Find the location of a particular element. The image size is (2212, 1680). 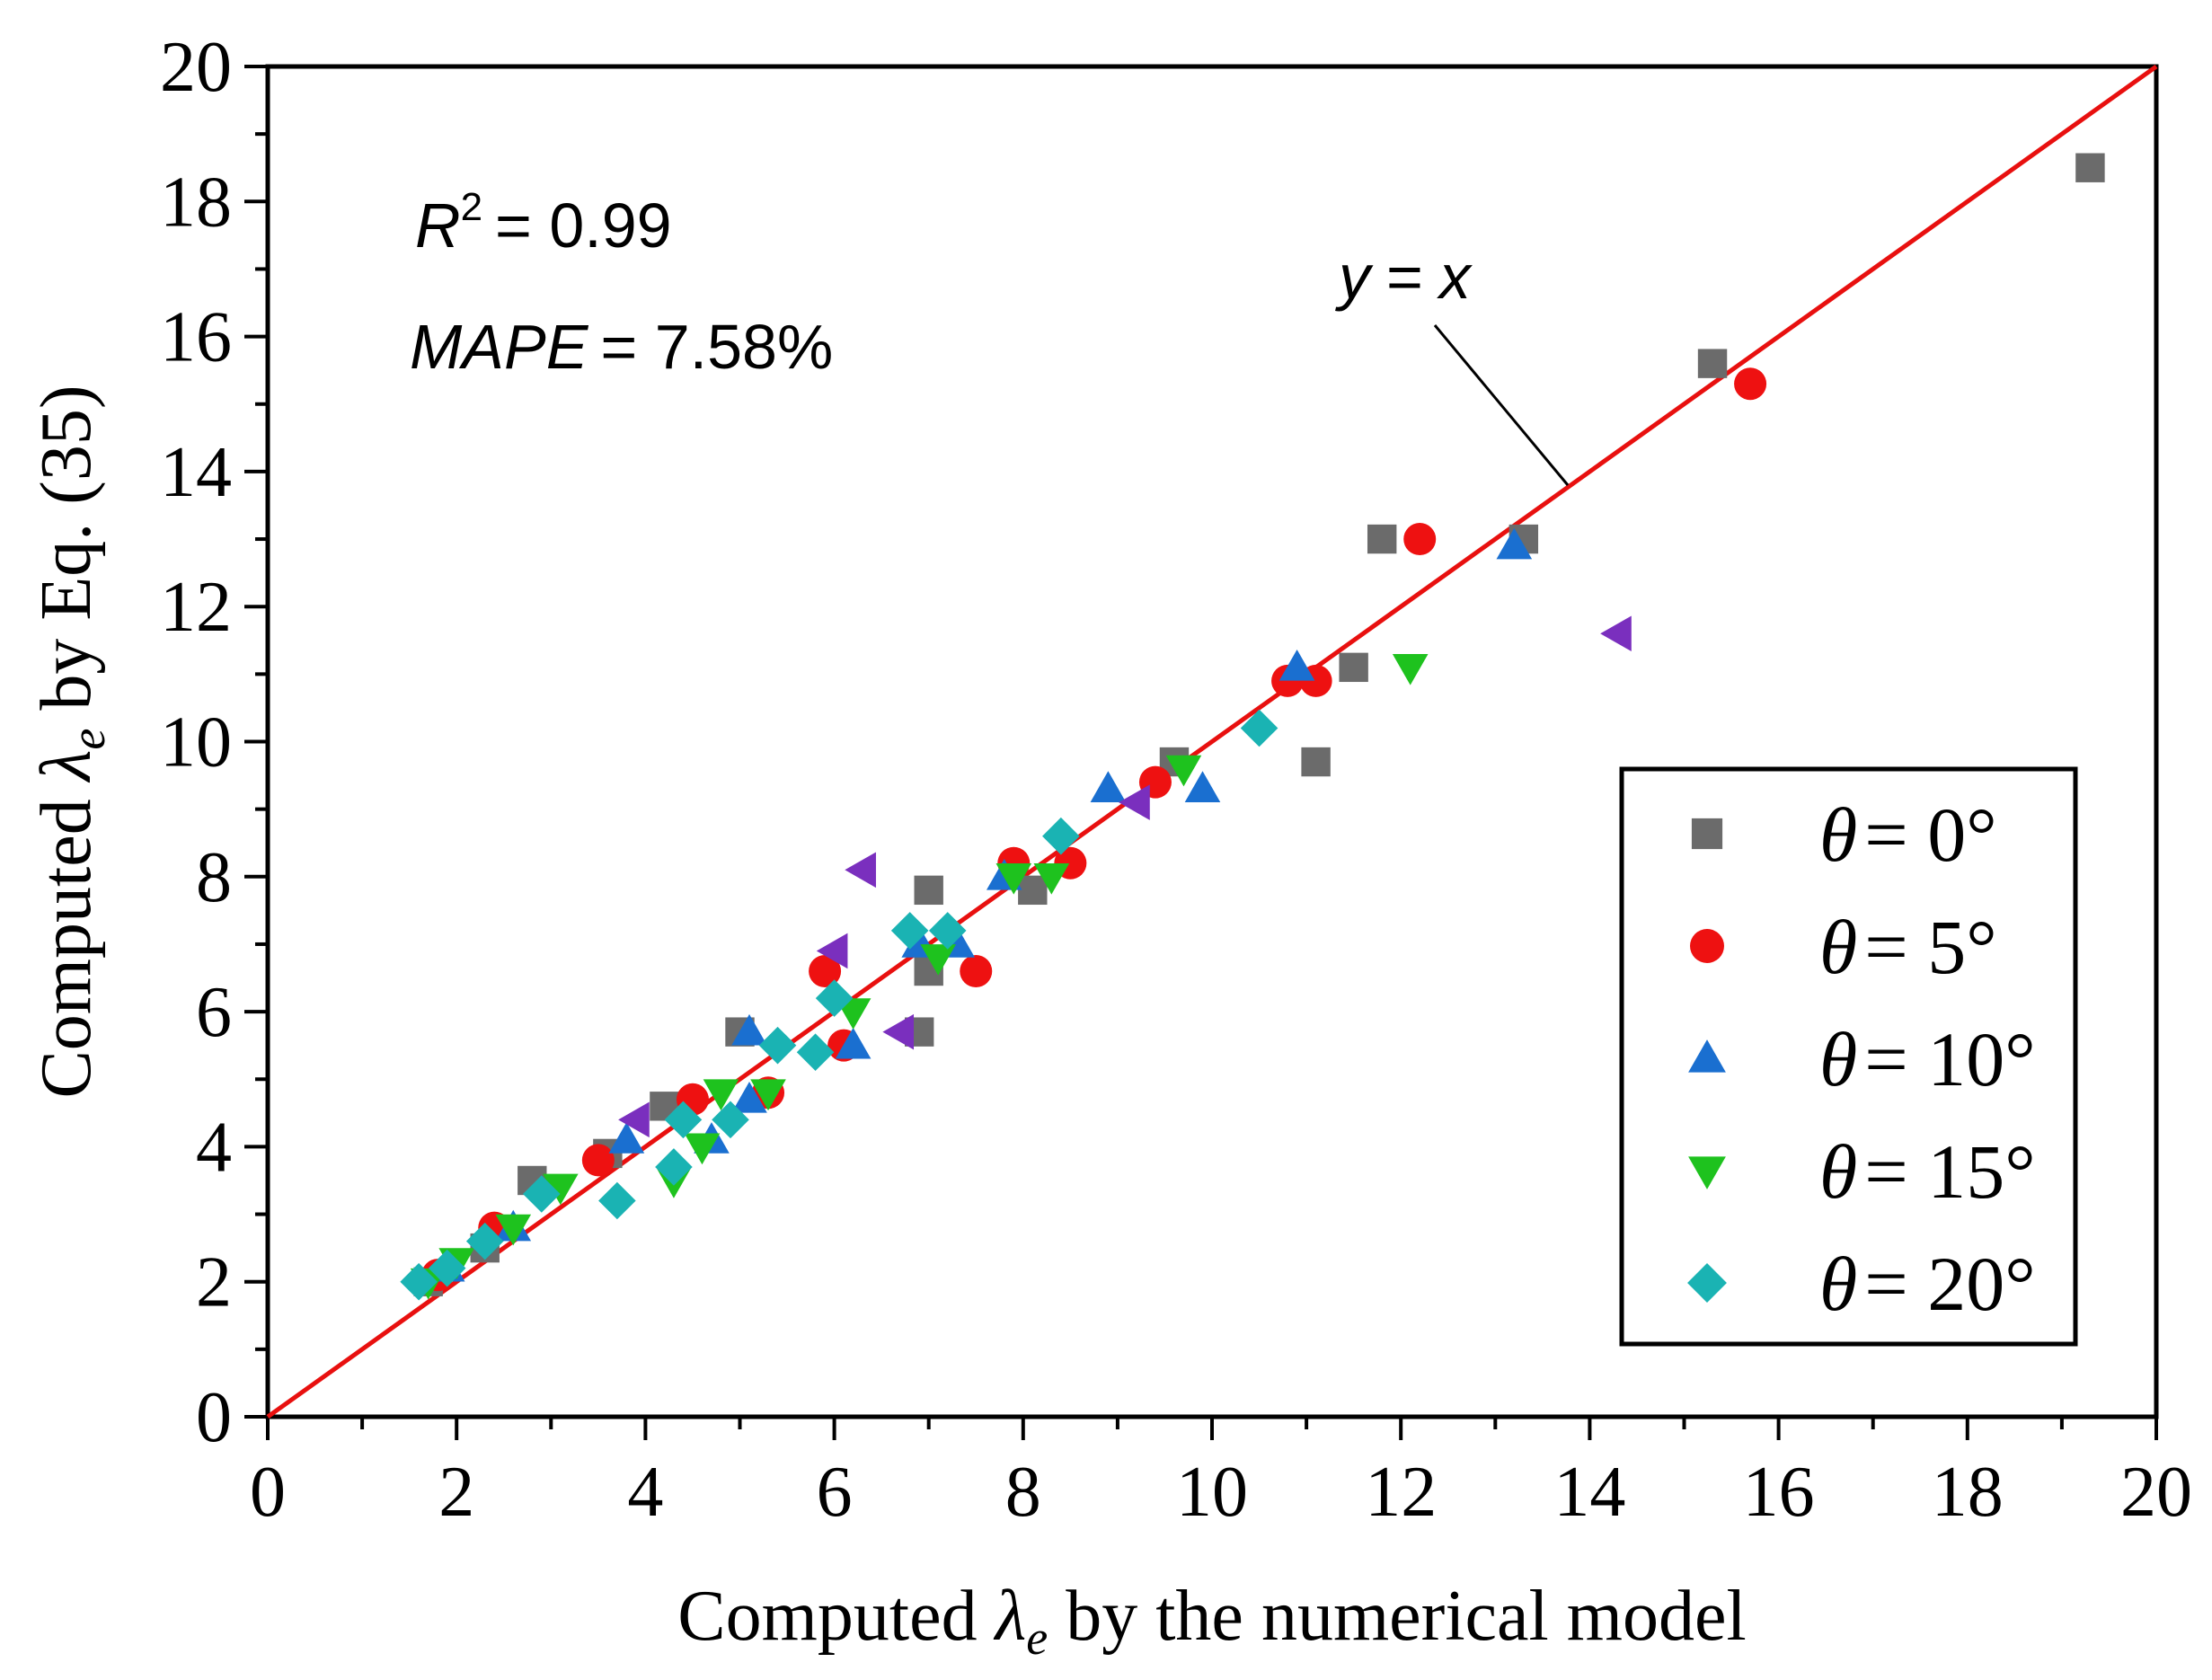

y-tick-label: 8 is located at coordinates (214, 877).